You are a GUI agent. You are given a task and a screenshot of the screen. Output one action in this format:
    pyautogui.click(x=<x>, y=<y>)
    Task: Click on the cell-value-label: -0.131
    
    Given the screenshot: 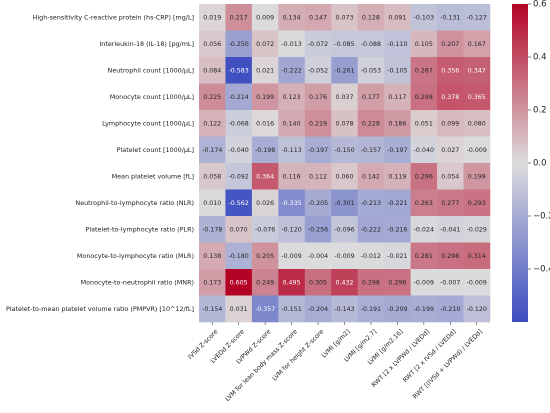 What is the action you would take?
    pyautogui.click(x=450, y=17)
    